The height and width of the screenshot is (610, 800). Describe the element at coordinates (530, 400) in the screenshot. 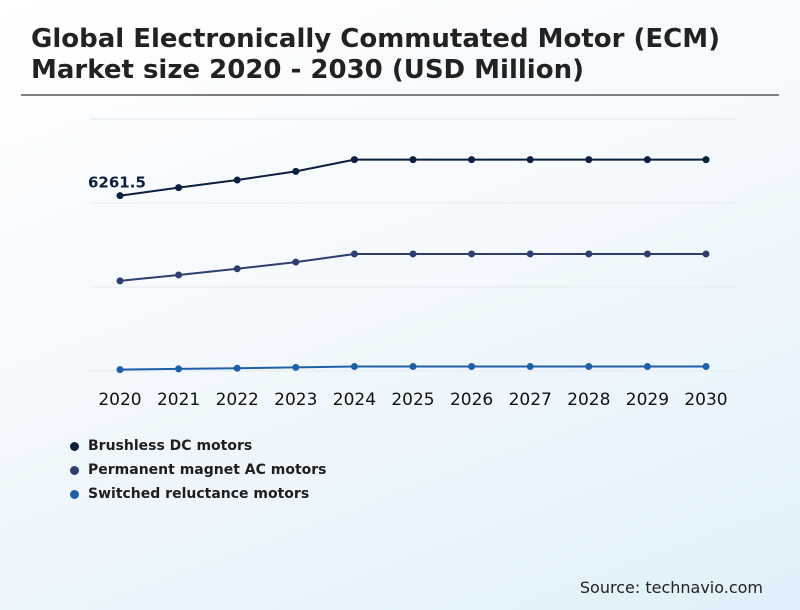

I see `x-tick-label: 2027` at that location.